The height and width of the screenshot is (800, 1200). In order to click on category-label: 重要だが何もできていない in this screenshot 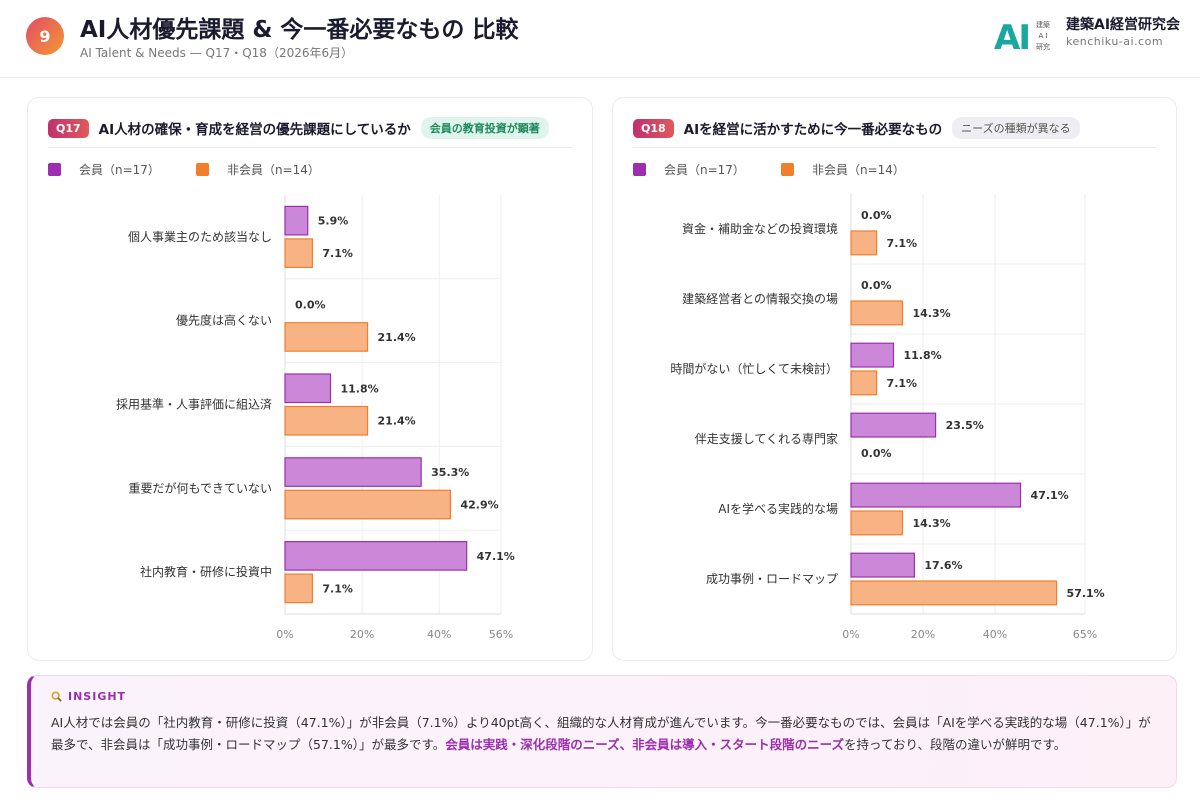, I will do `click(200, 487)`.